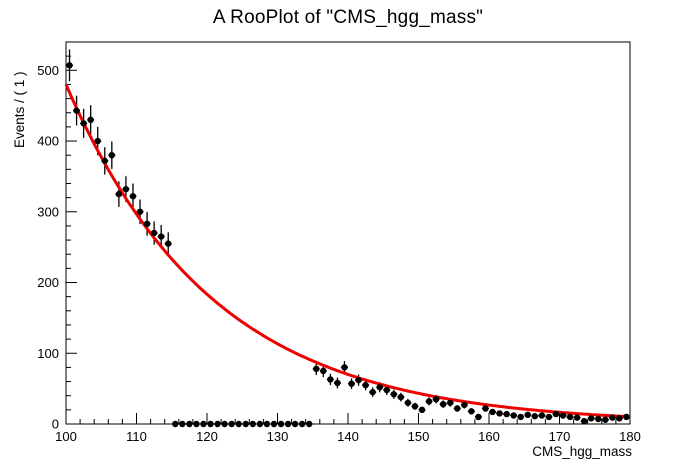  What do you see at coordinates (57, 236) in the screenshot?
I see `y-axis-ticks: 0 100 200 300 400 500` at bounding box center [57, 236].